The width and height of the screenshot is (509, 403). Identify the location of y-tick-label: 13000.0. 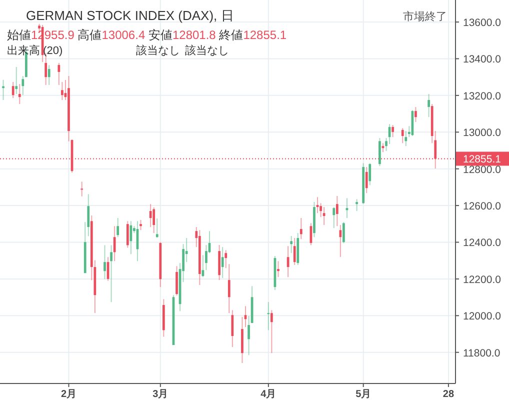
(482, 133).